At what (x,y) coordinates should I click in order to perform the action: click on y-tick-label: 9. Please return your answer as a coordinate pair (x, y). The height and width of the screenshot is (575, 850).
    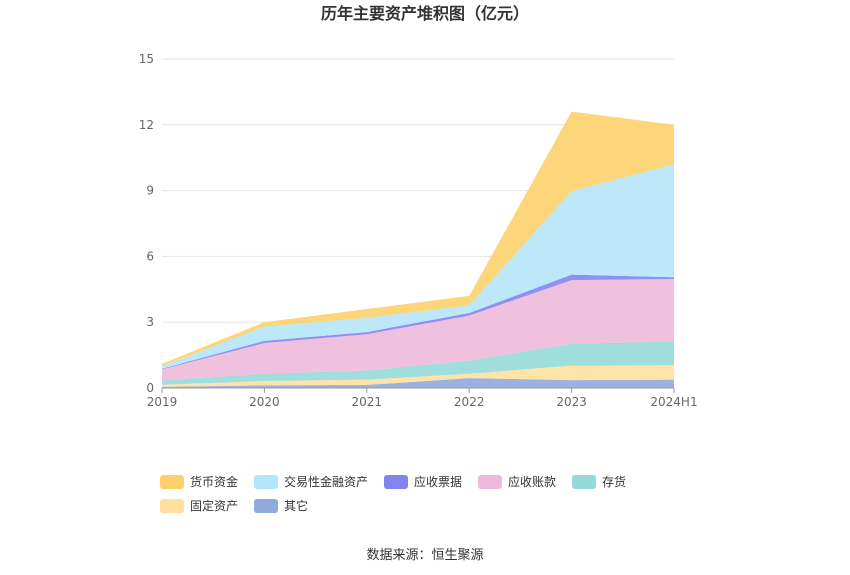
    Looking at the image, I should click on (150, 191).